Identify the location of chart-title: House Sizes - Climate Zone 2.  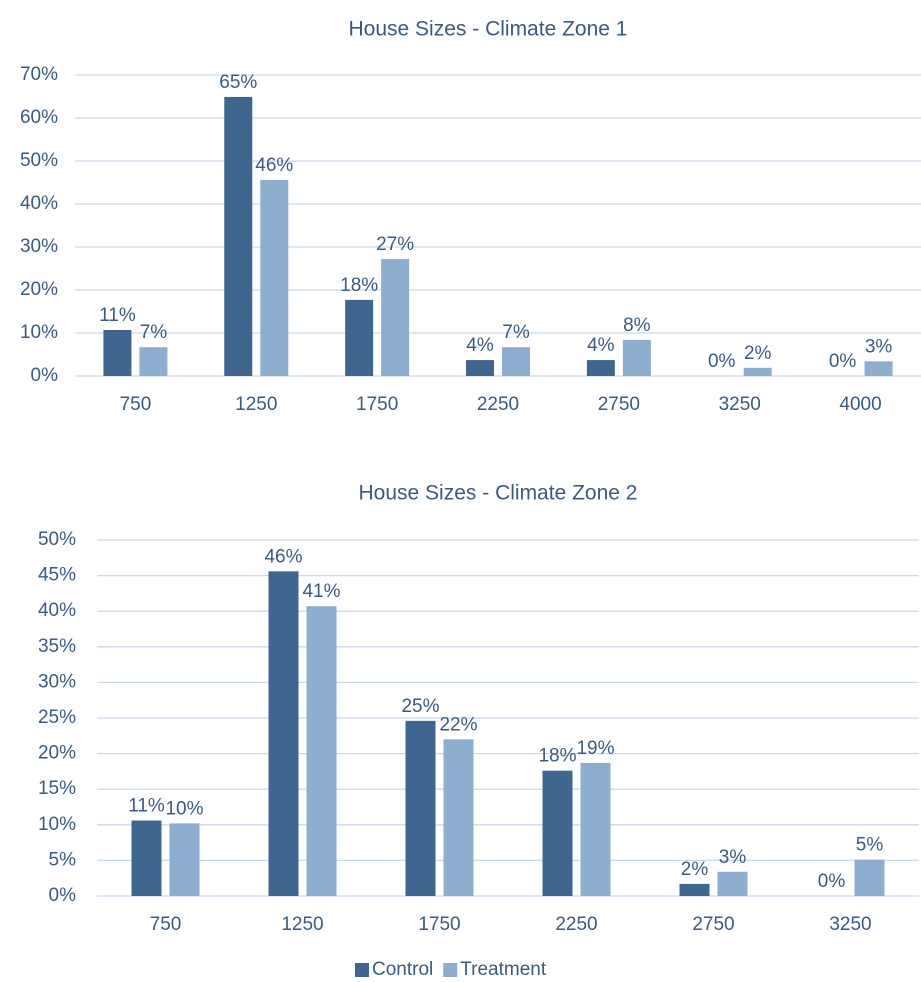
(498, 493).